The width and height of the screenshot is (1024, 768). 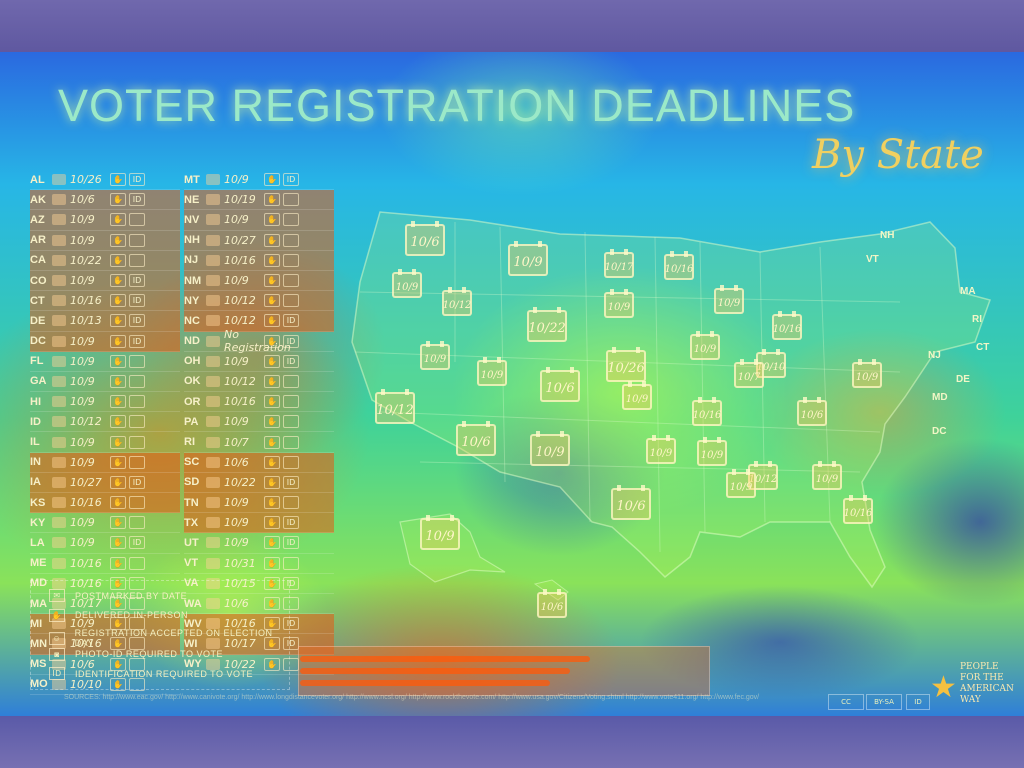 What do you see at coordinates (259, 180) in the screenshot?
I see `state-row: MT 10/9 ✋ ID` at bounding box center [259, 180].